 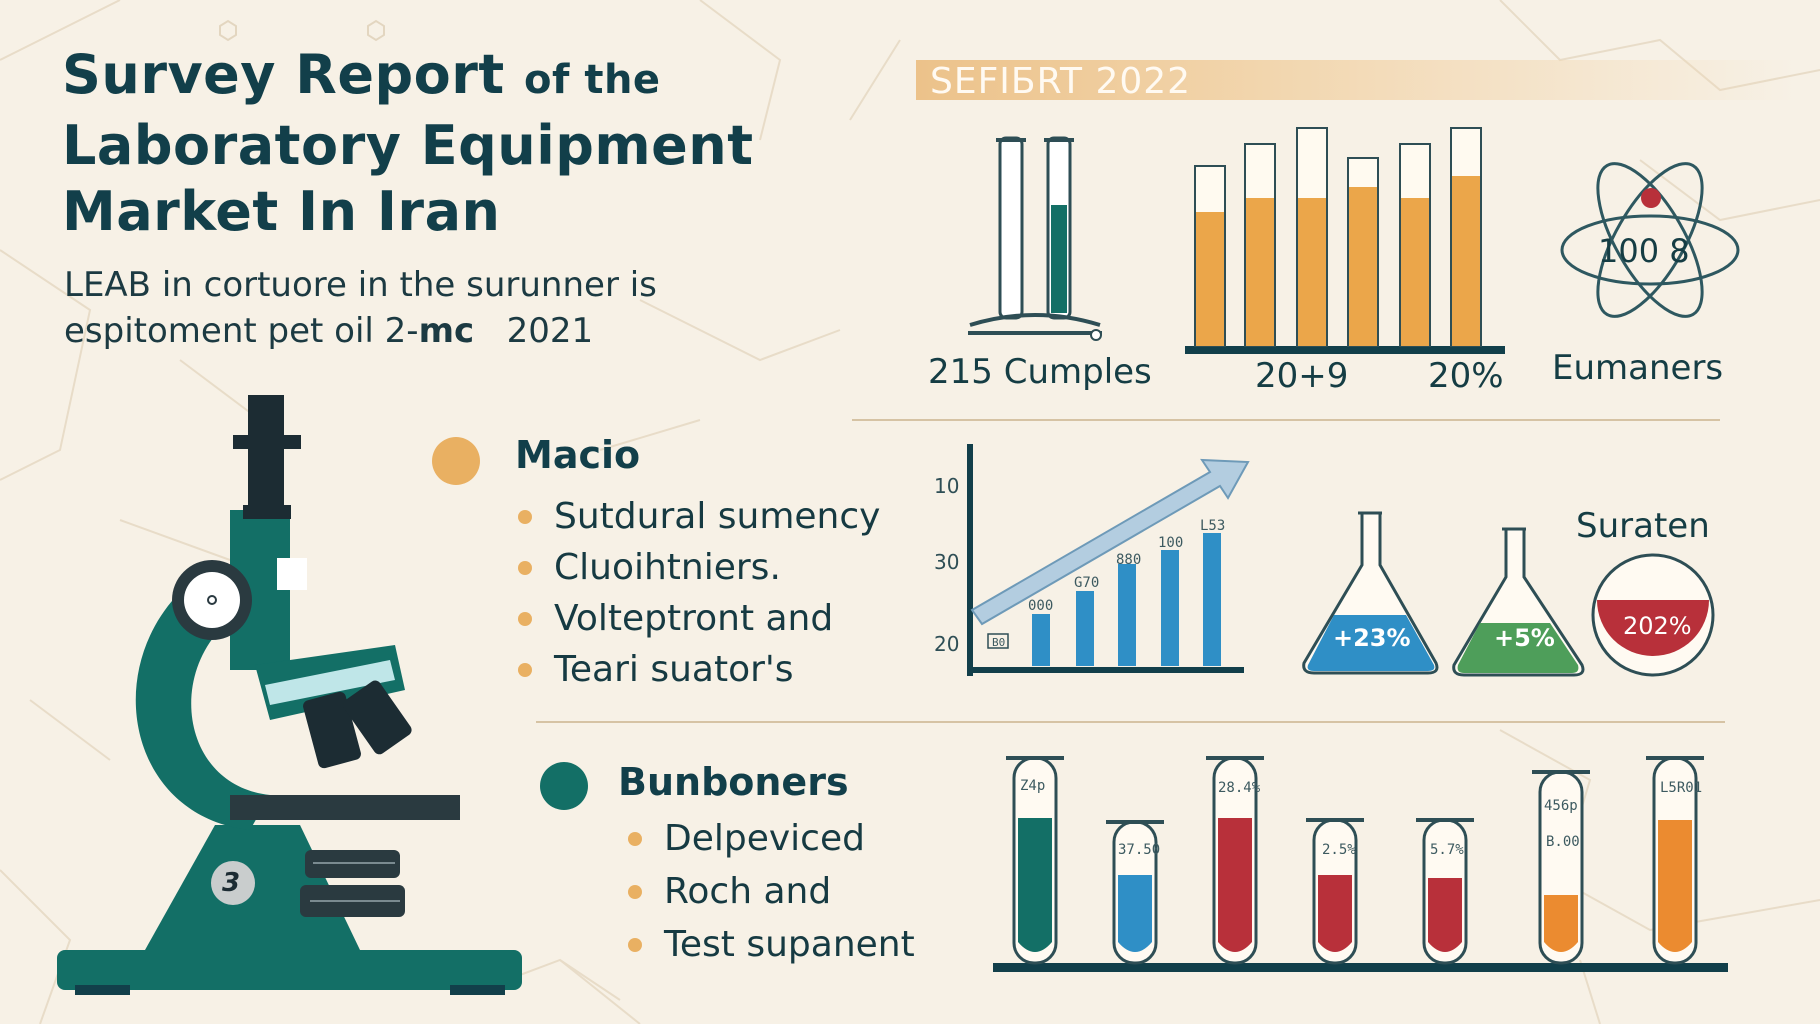 I want to click on atom-label: Eumaners, so click(x=1638, y=368).